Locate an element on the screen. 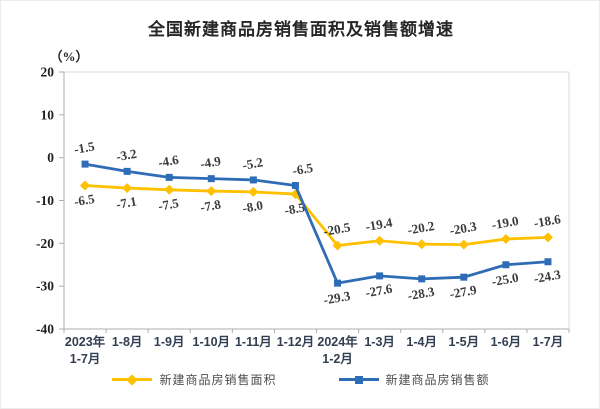 This screenshot has height=409, width=600. y-tick-label: -20 is located at coordinates (45, 243).